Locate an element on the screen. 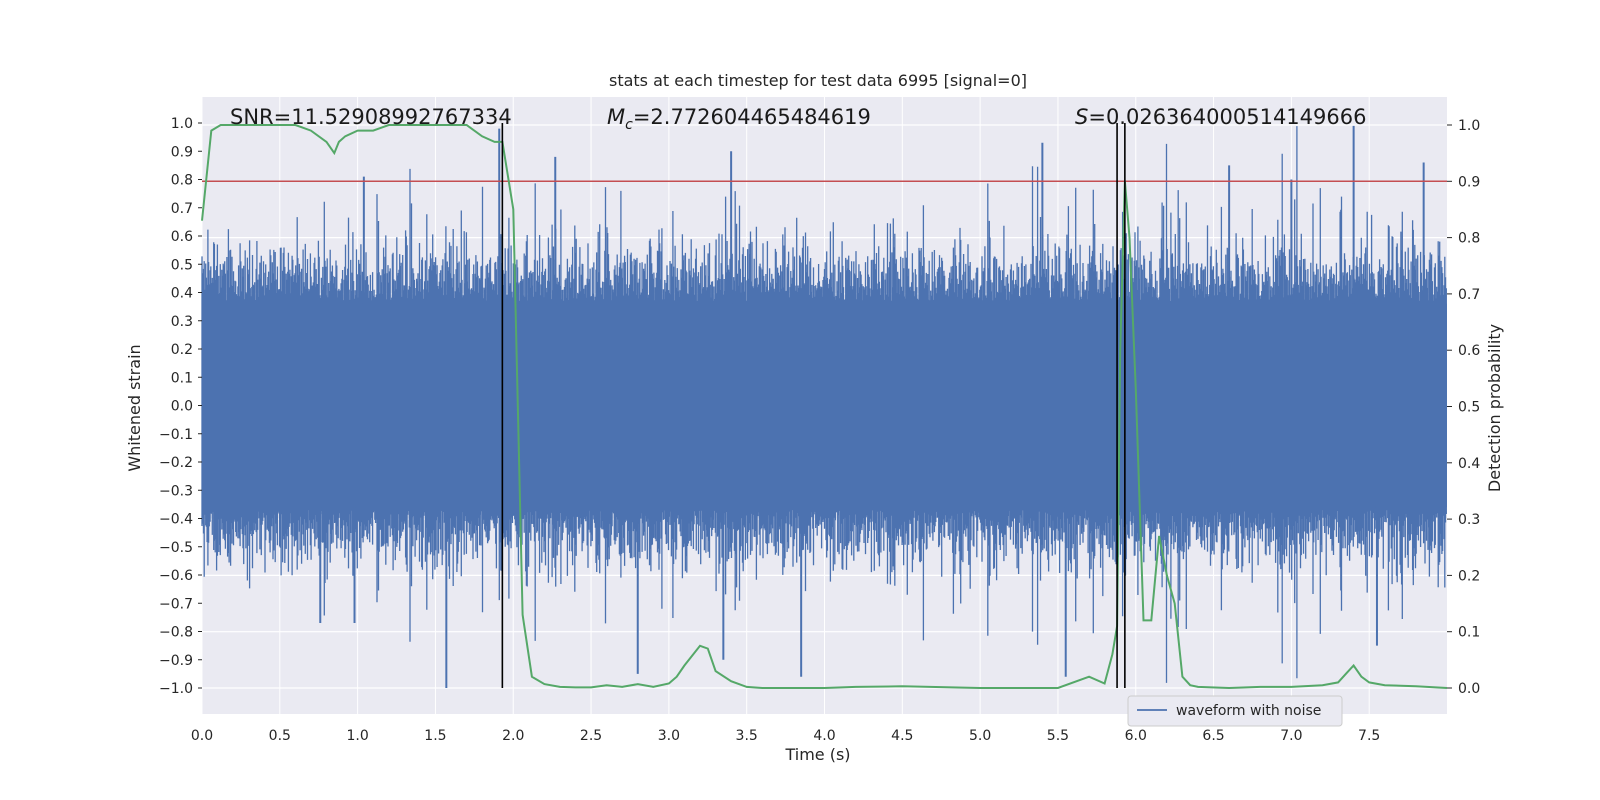 This screenshot has height=800, width=1600. x-tick-label: 6.5 is located at coordinates (1213, 736).